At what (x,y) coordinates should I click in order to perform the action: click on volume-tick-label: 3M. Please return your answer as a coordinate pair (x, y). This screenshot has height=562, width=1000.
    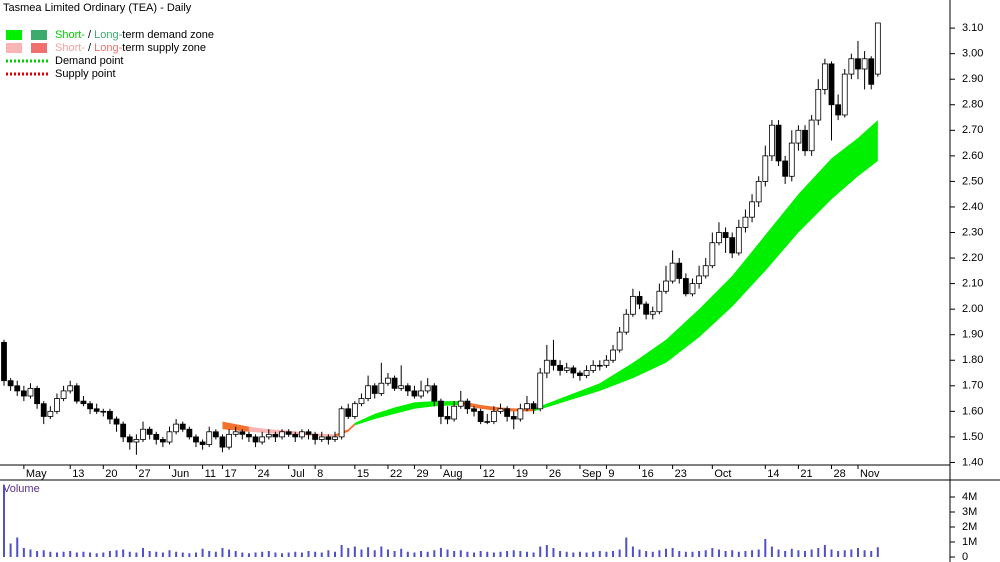
    Looking at the image, I should click on (969, 512).